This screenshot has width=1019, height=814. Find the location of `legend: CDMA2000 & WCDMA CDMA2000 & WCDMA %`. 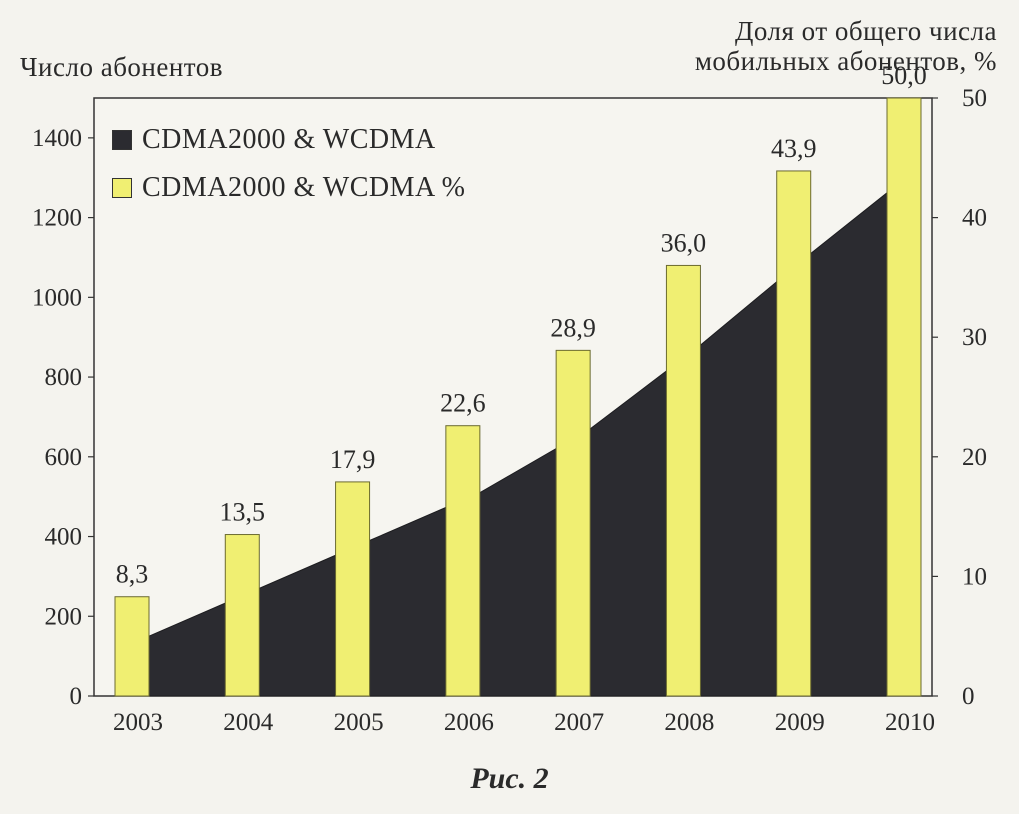

legend: CDMA2000 & WCDMA CDMA2000 & WCDMA % is located at coordinates (289, 164).